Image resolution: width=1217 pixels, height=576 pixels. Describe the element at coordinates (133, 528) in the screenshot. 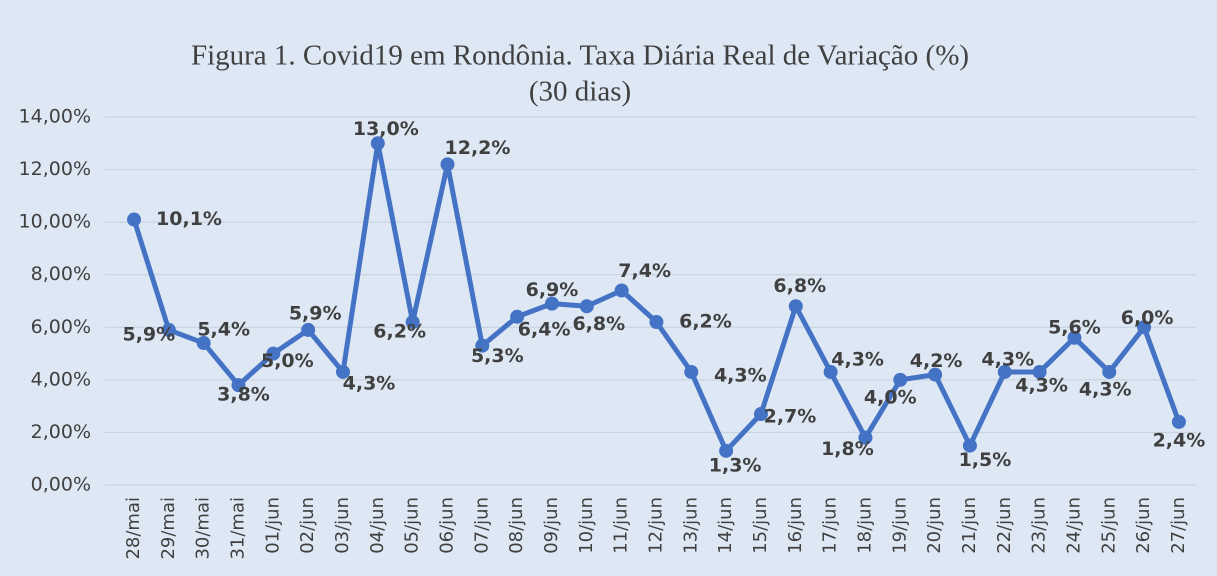

I see `x-tick-label: 28/mai` at that location.